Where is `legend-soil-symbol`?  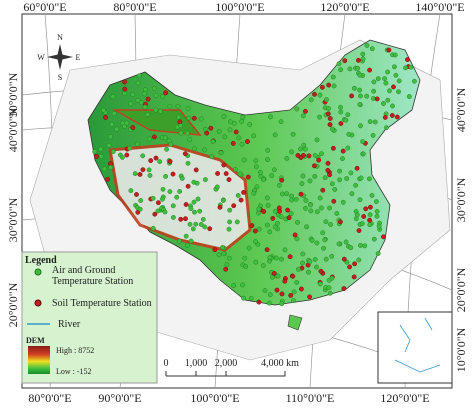
legend-soil-symbol is located at coordinates (38, 303).